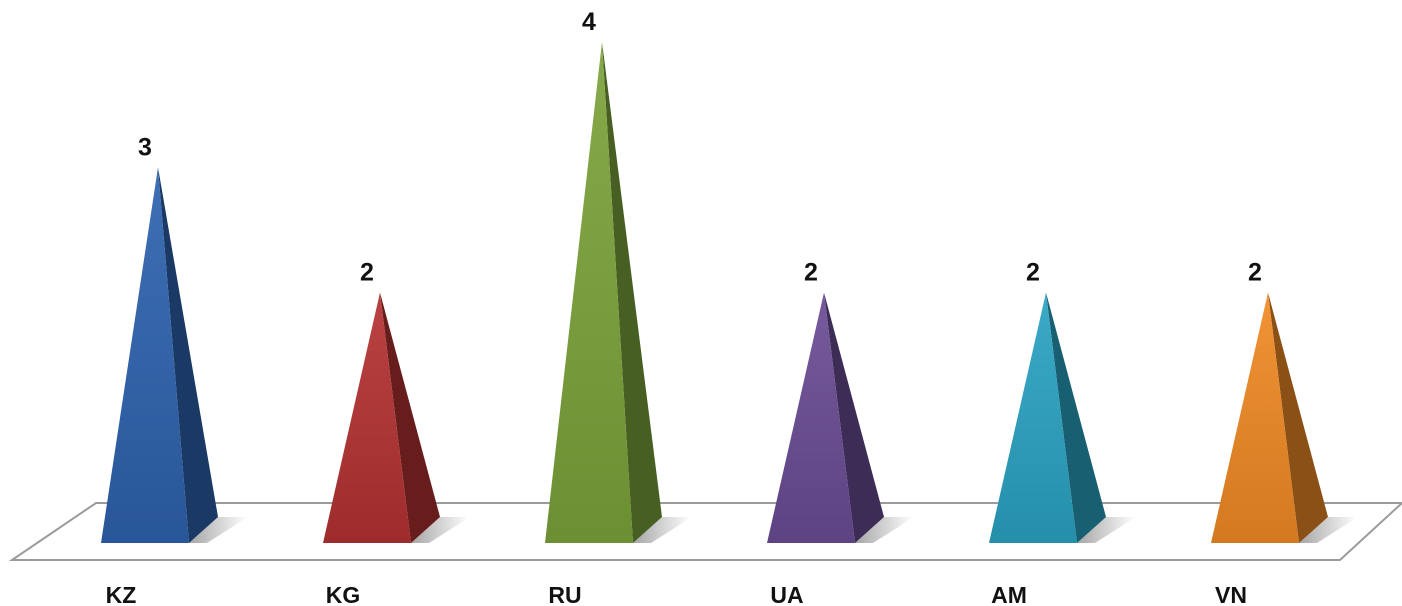  Describe the element at coordinates (1009, 594) in the screenshot. I see `category-label-am: AM` at that location.